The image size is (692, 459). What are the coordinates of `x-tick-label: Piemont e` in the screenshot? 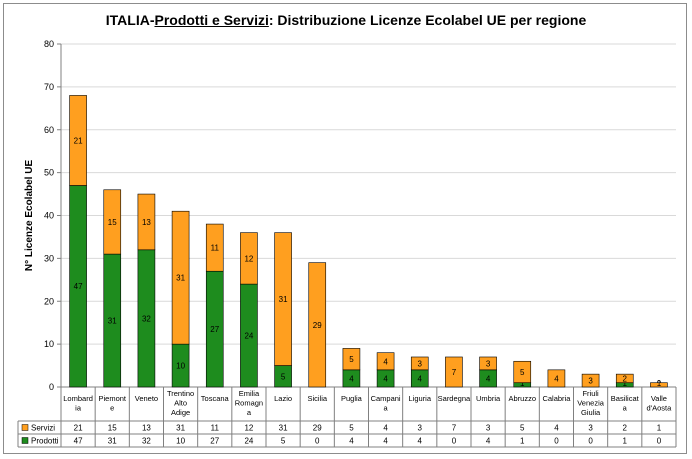 It's located at (112, 403).